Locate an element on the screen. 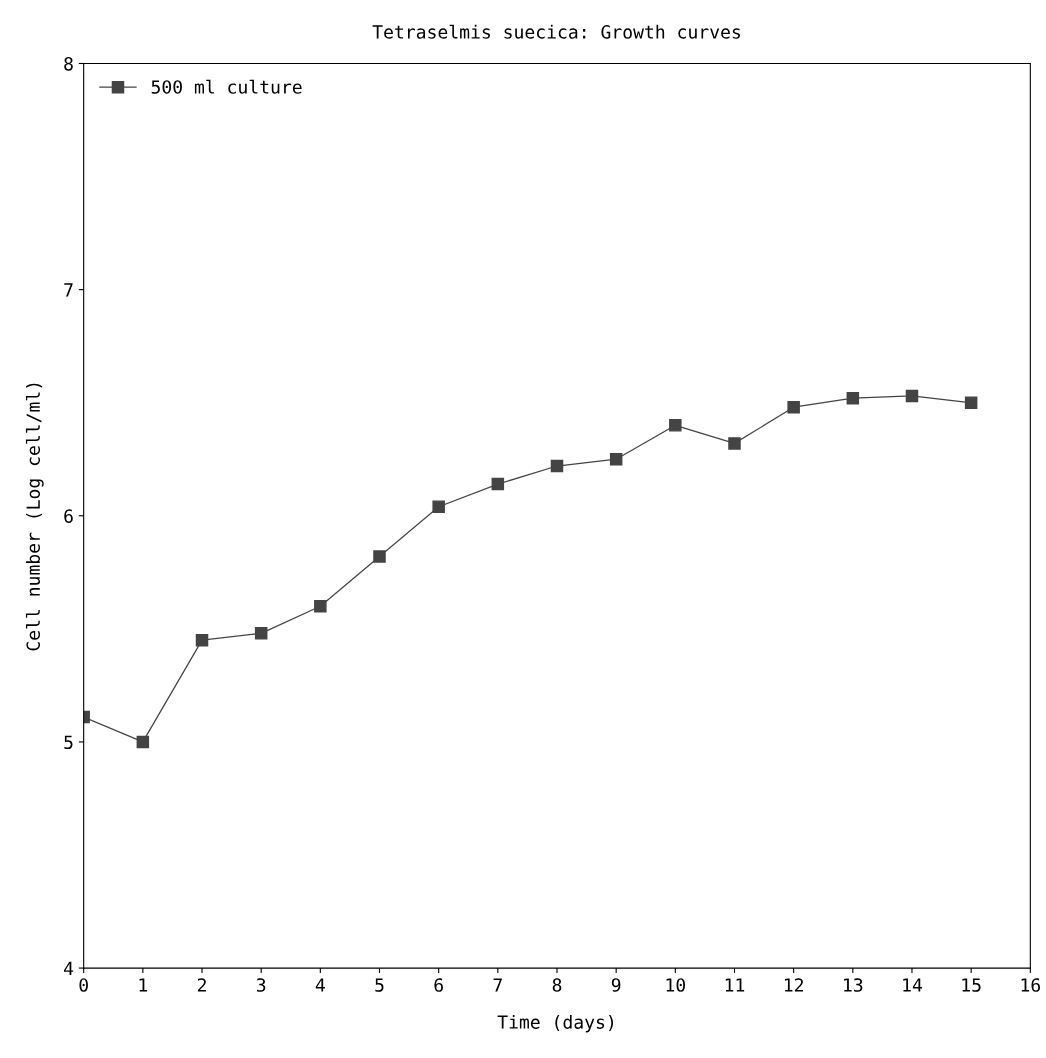 This screenshot has width=1046, height=1058. x-axis-title: Time (days) is located at coordinates (555, 1023).